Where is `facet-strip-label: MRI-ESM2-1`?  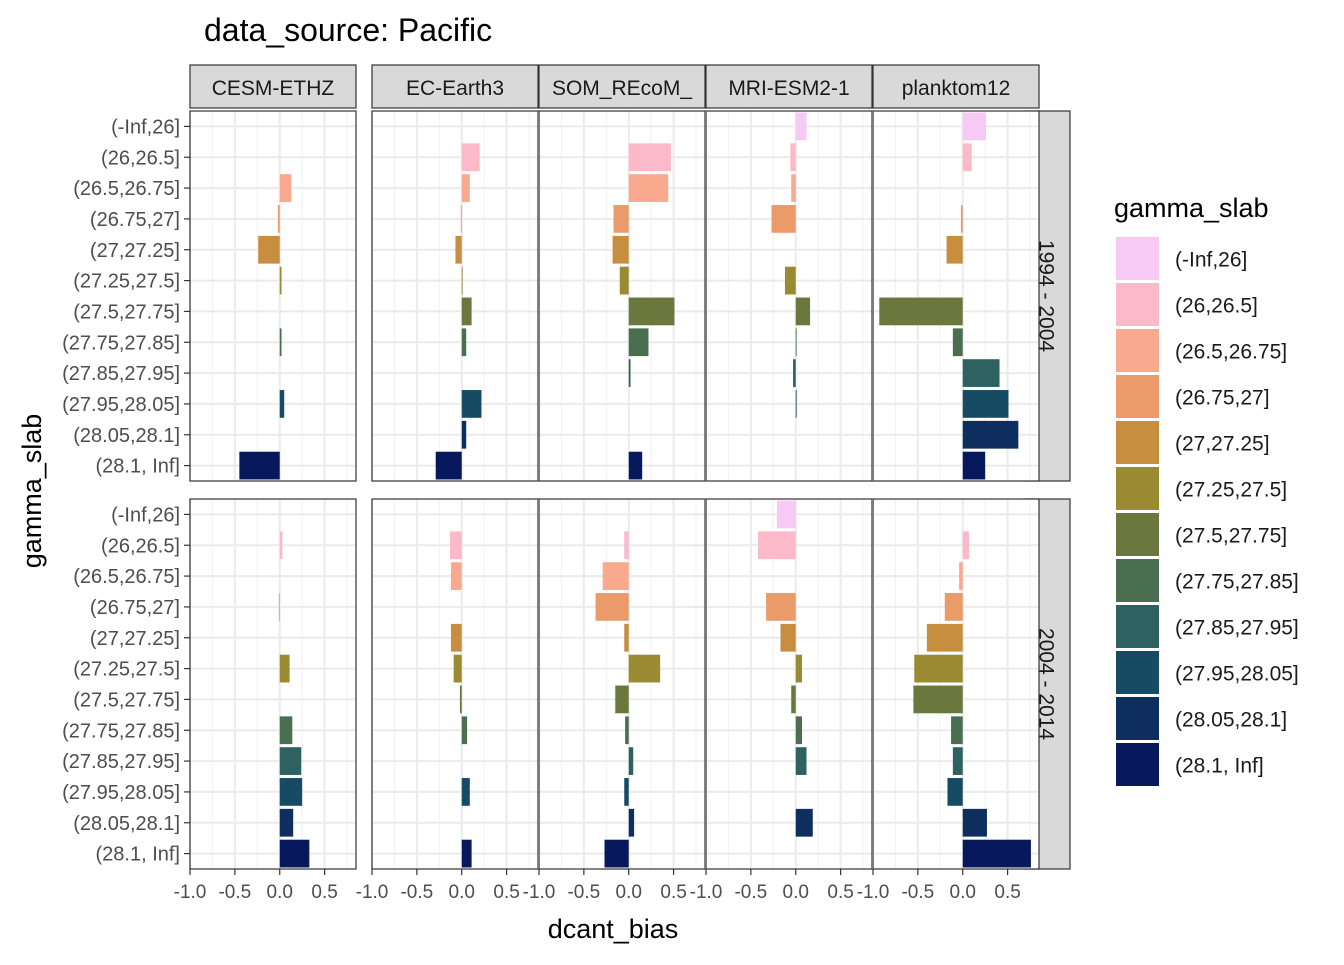
facet-strip-label: MRI-ESM2-1 is located at coordinates (788, 88).